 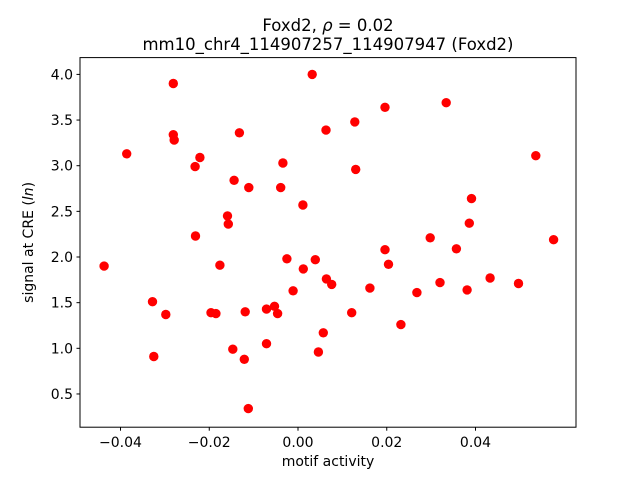 I want to click on y-axis-ticks: 0.5 1.0 1.5 2.0 2.5 3.0 3.5 4.0, so click(x=65, y=235).